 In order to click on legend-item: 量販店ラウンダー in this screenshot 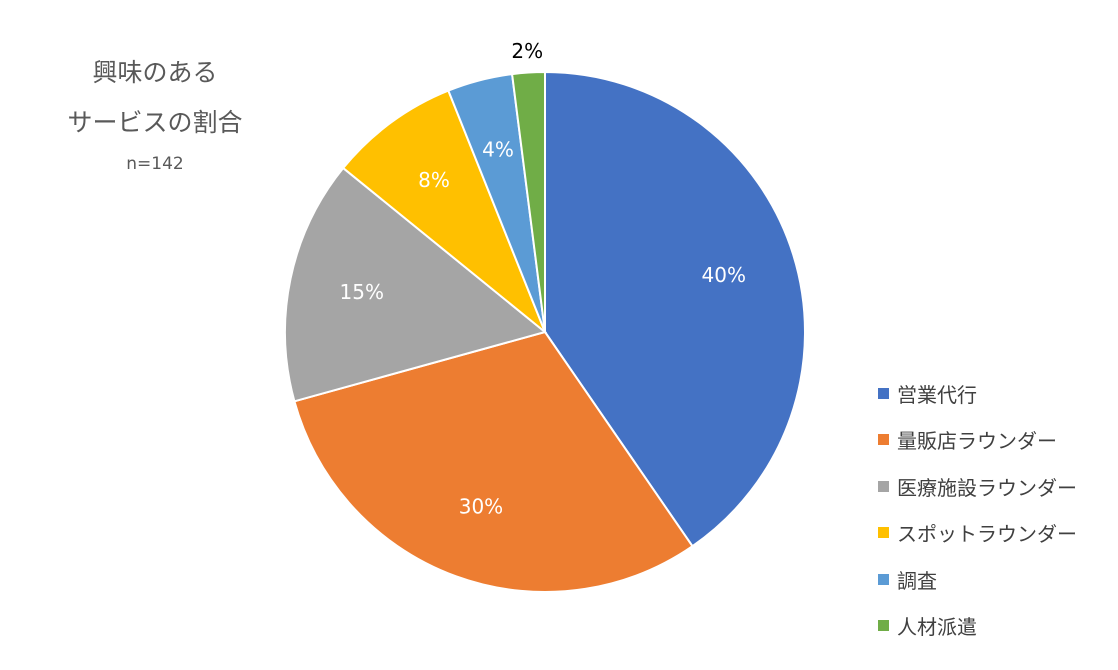, I will do `click(977, 440)`.